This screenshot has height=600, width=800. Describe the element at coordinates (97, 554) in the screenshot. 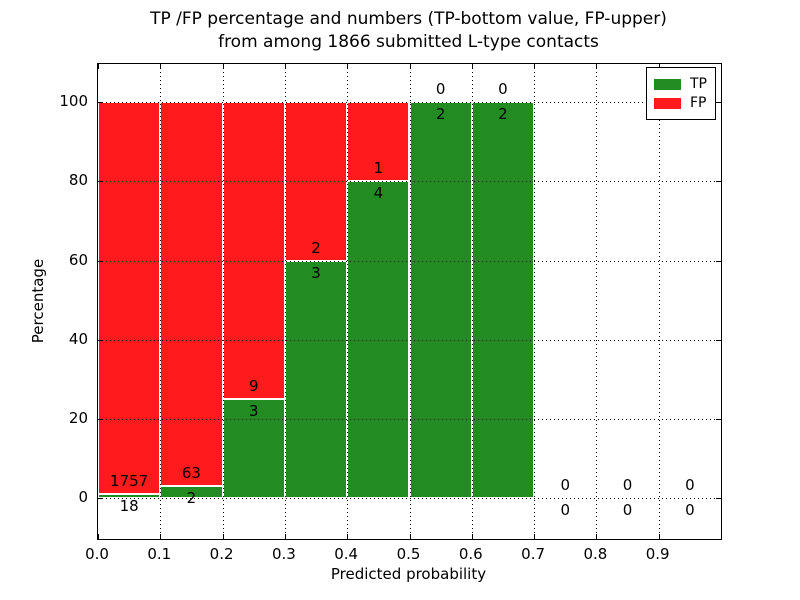

I see `x-tick-label: 0.0` at that location.